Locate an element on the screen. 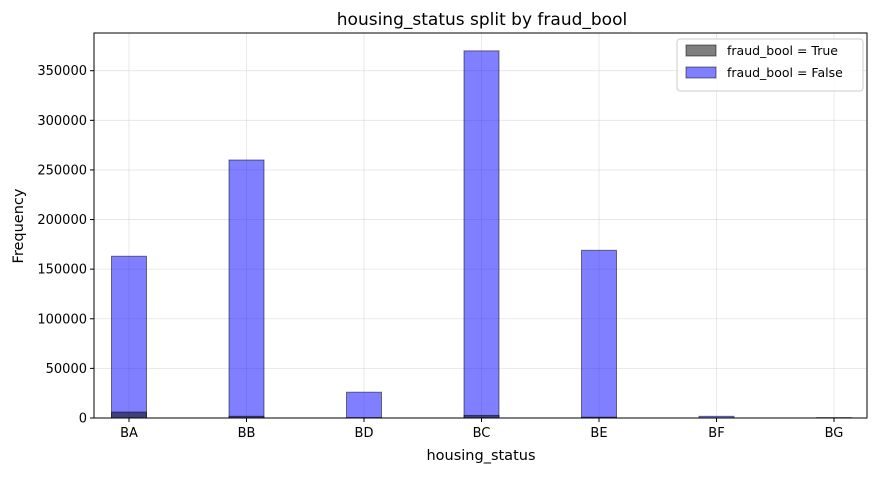  x-tick-label-bd: BD is located at coordinates (364, 433).